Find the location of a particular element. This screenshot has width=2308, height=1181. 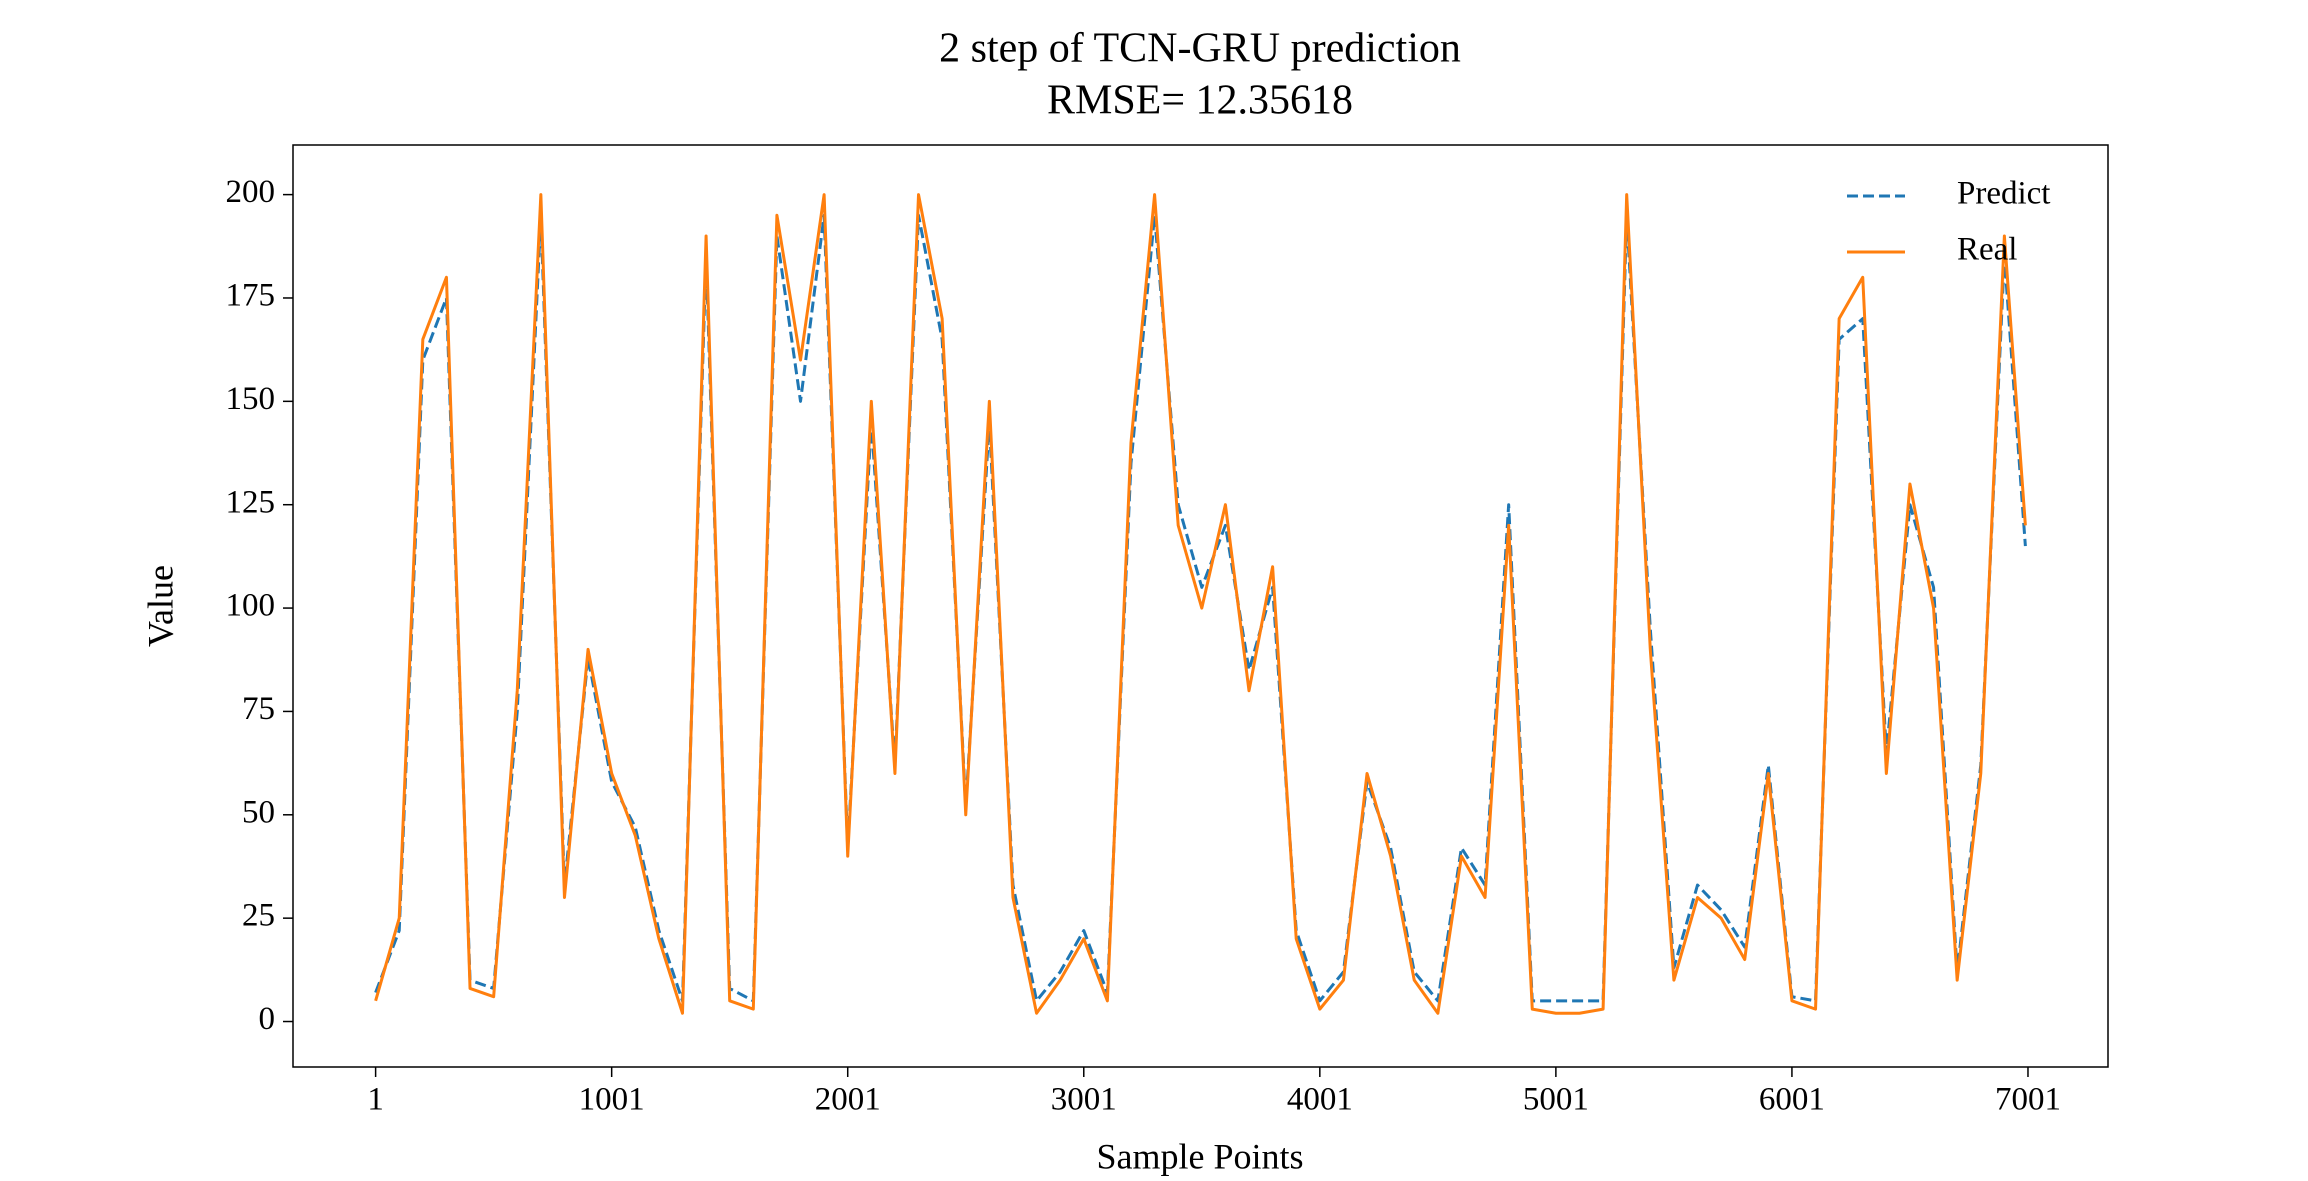

x-tick-label: 2001 is located at coordinates (848, 1100).